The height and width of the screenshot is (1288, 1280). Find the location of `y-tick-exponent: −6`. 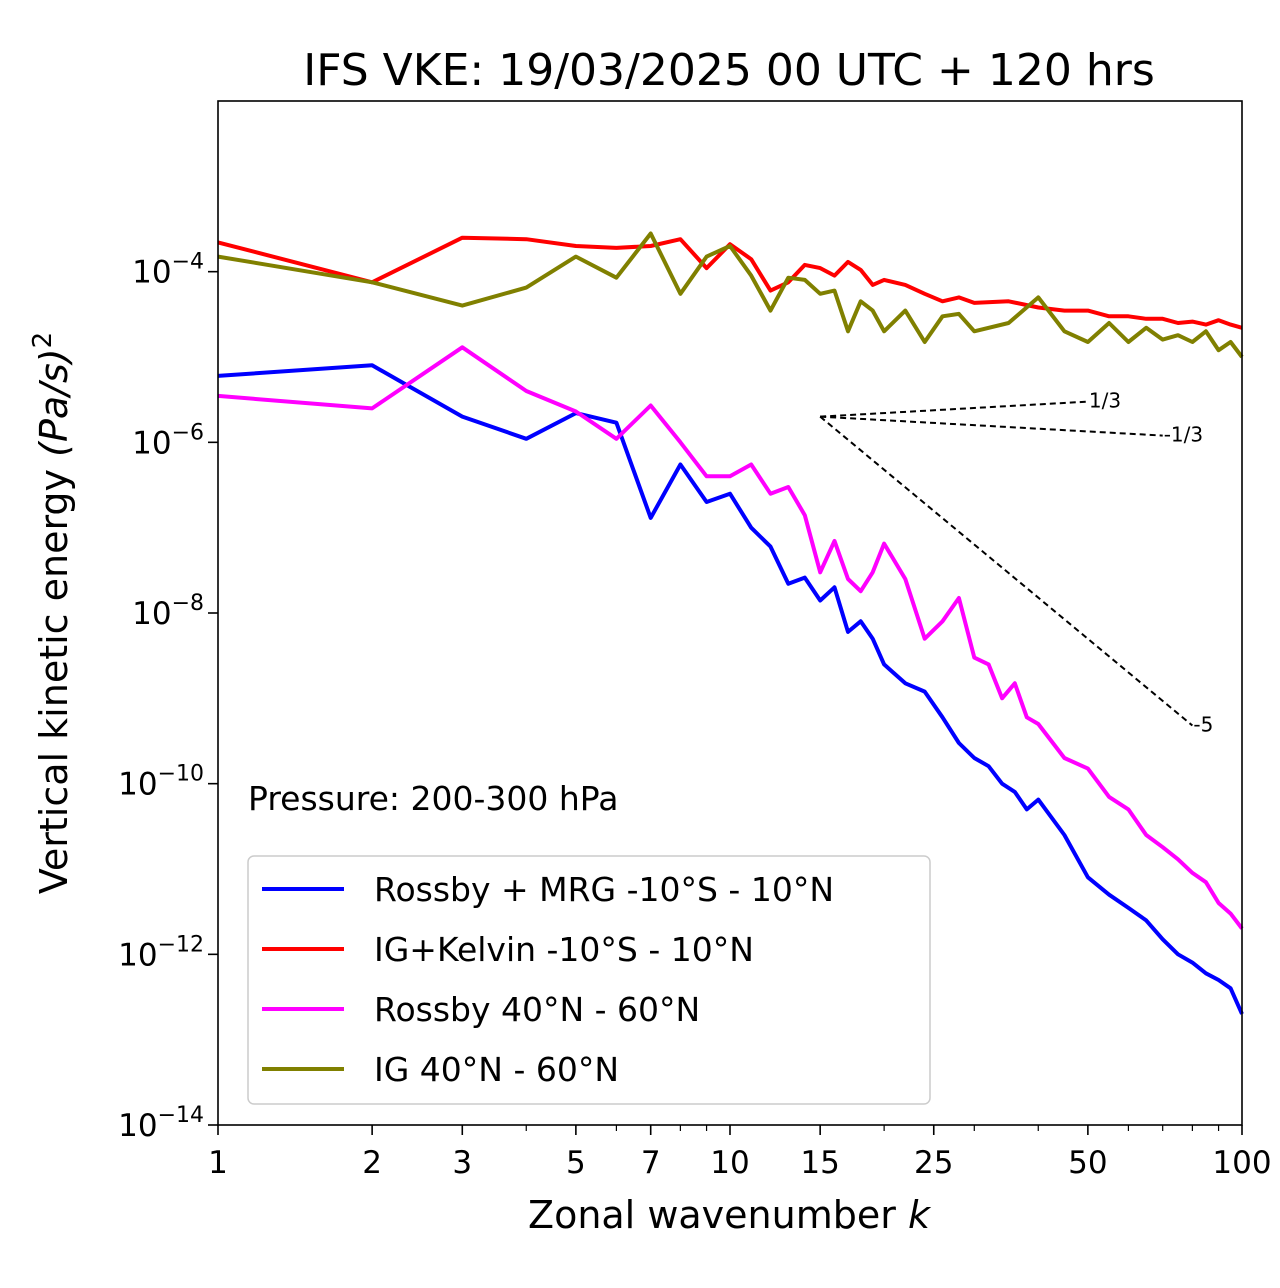

y-tick-exponent: −6 is located at coordinates (188, 432).